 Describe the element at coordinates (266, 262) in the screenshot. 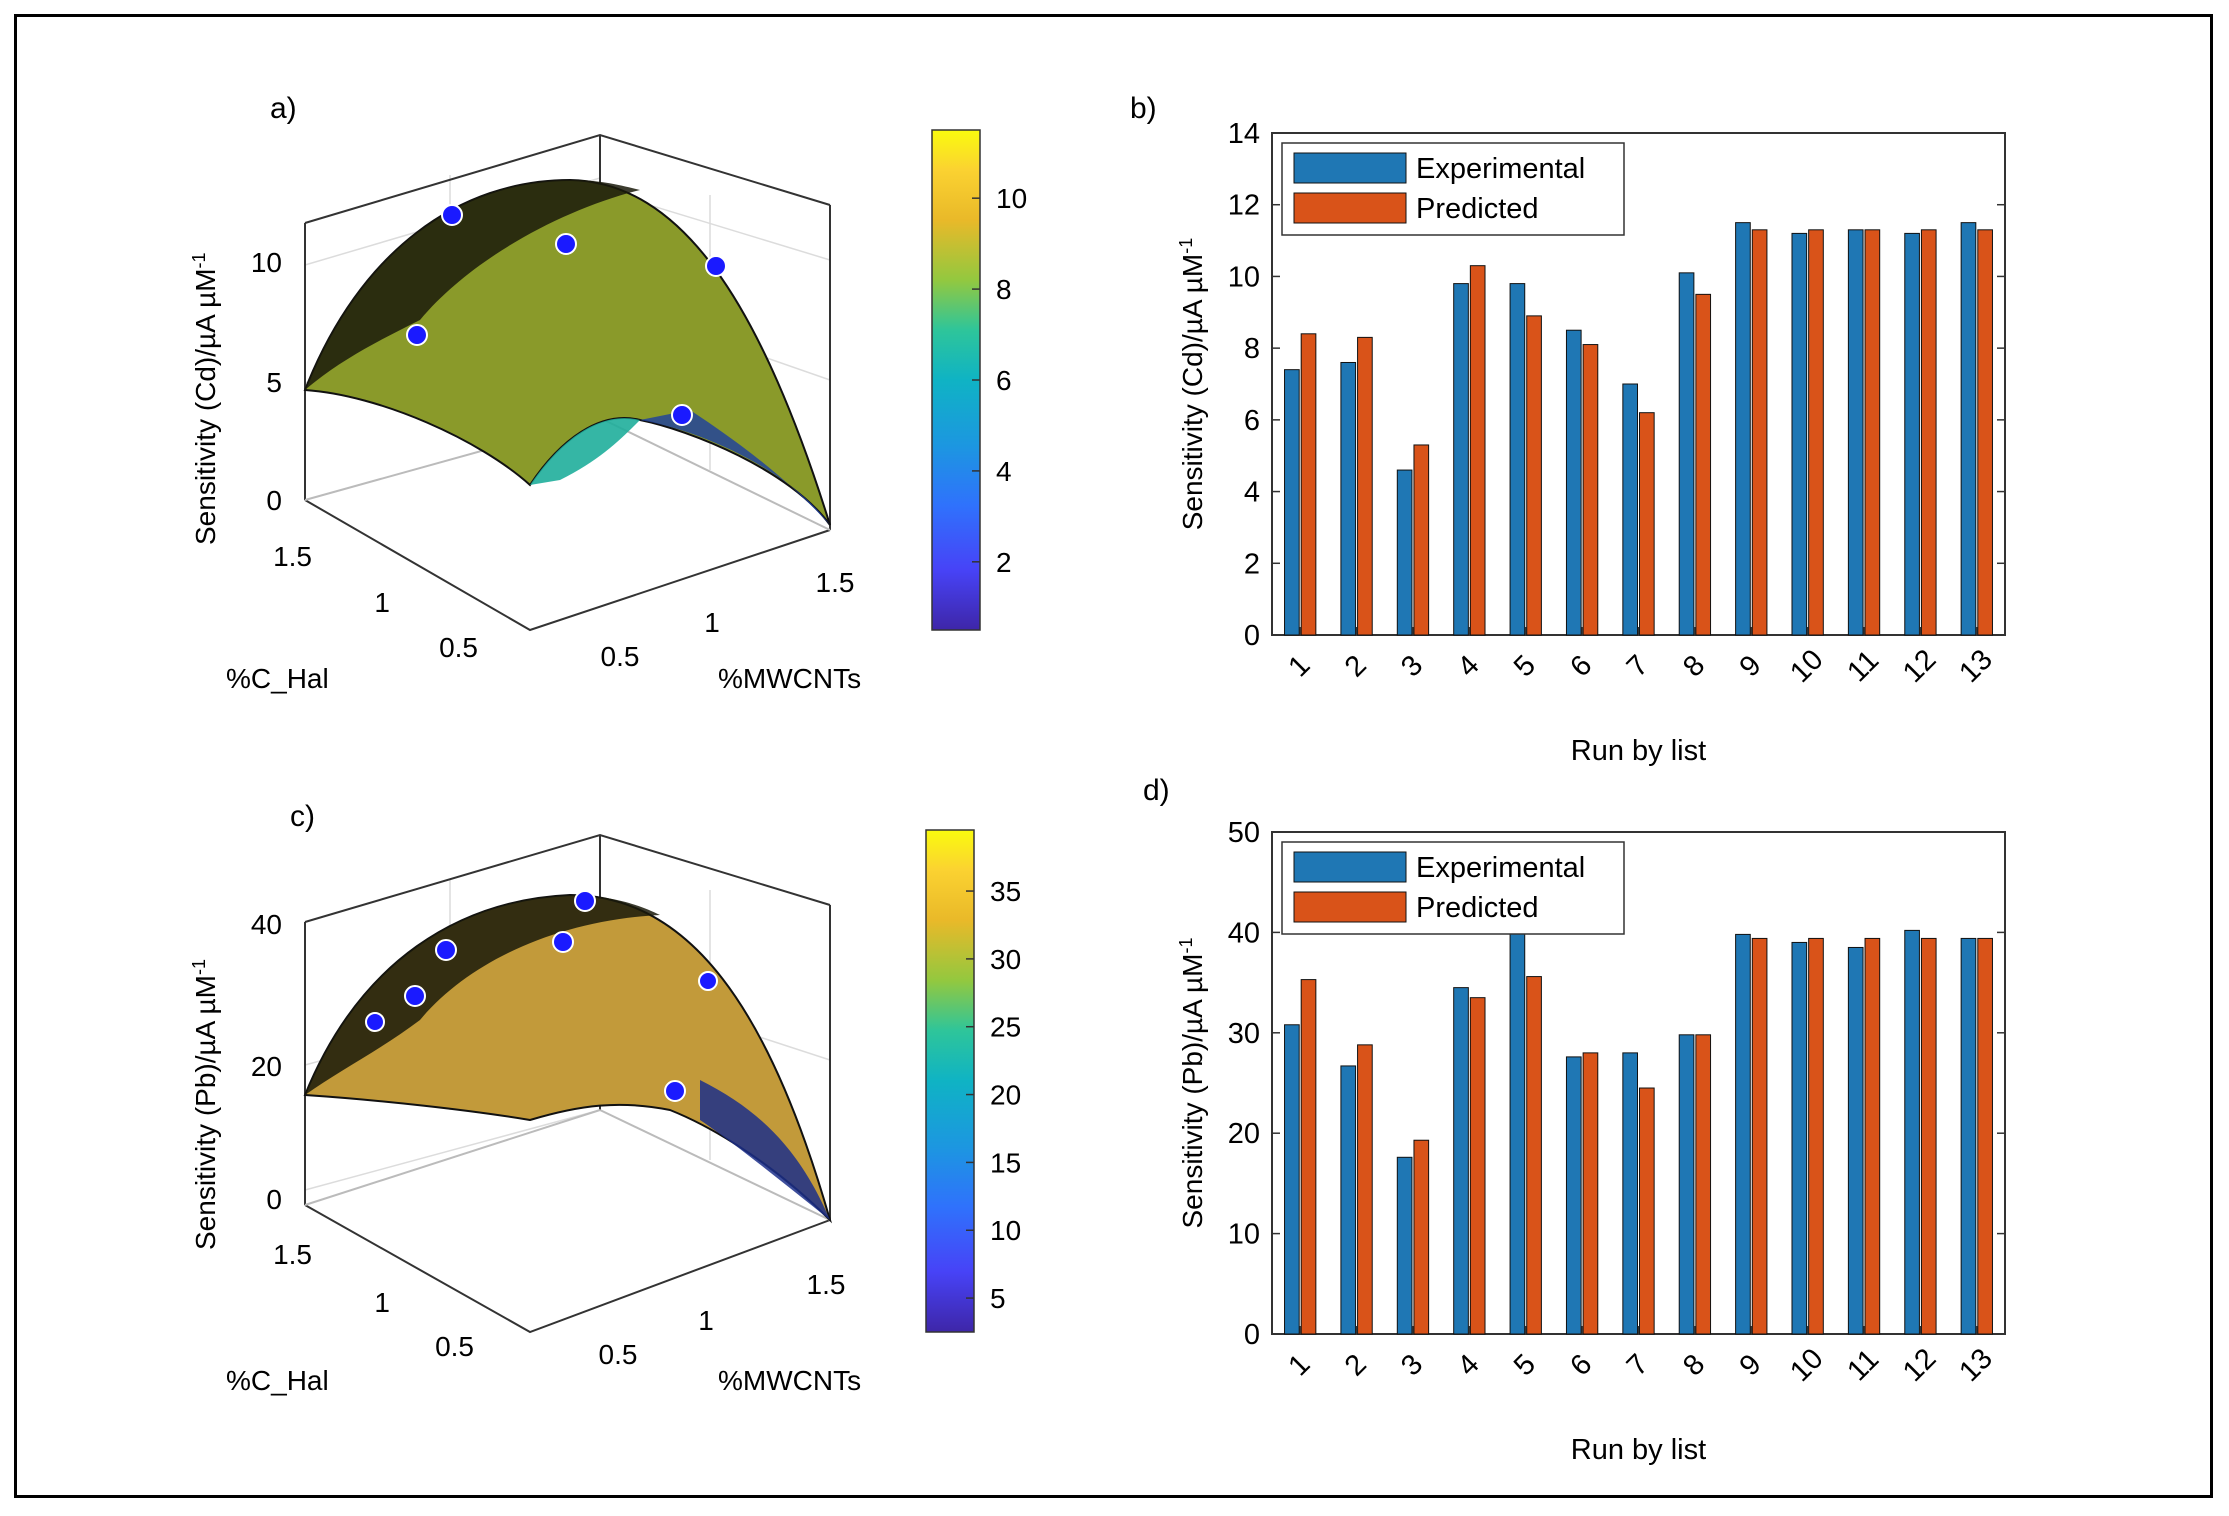

I see `panel-a-ztick: 10` at that location.